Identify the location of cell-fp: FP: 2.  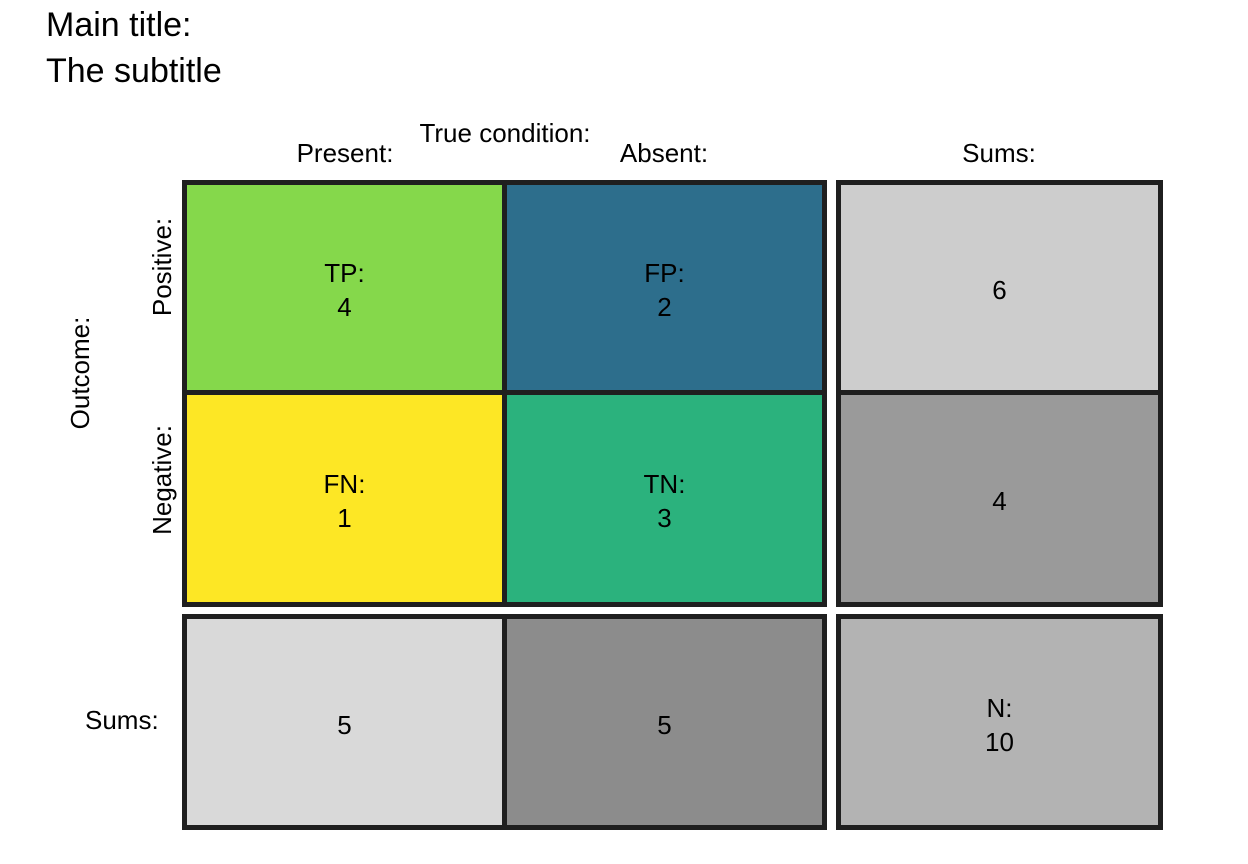
(664, 287).